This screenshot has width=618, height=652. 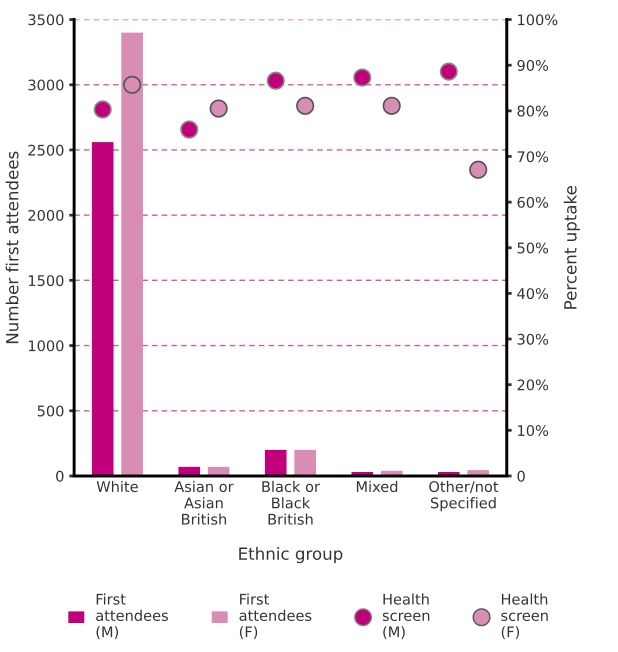 I want to click on y-axis-title: Number first attendees, so click(x=12, y=248).